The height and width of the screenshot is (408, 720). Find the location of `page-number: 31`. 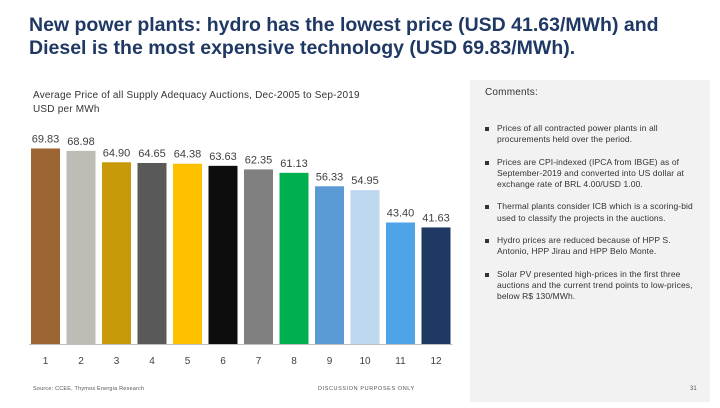

page-number: 31 is located at coordinates (693, 389).